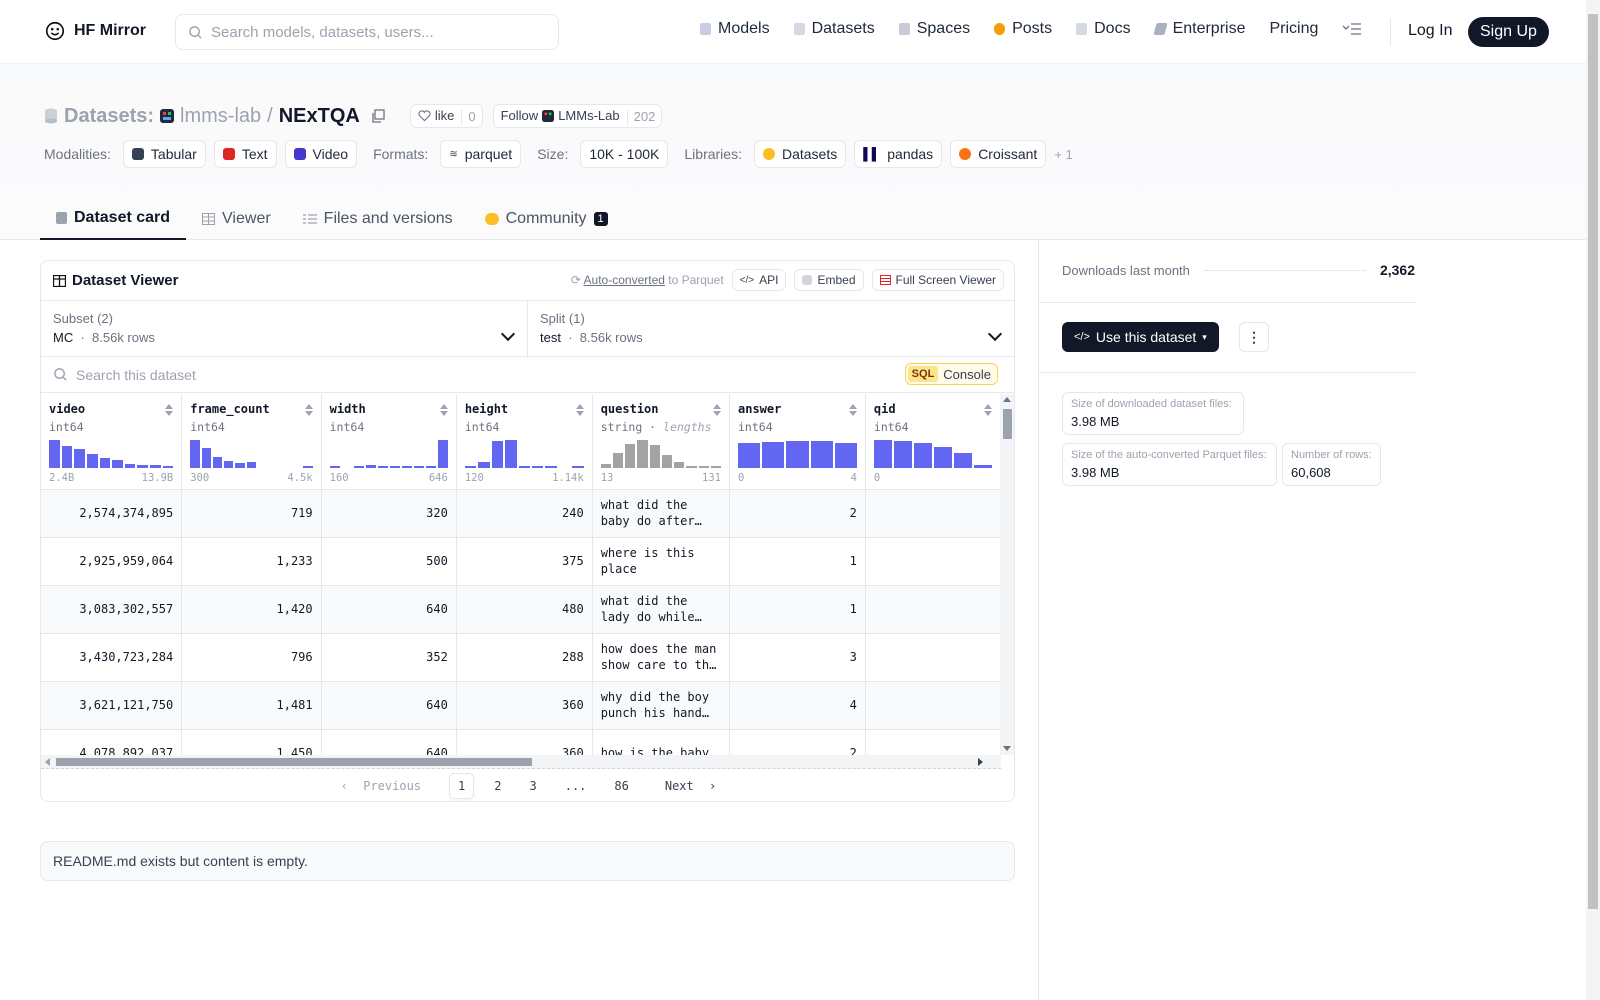  What do you see at coordinates (624, 280) in the screenshot?
I see `auto-converted-link: Auto-converted` at bounding box center [624, 280].